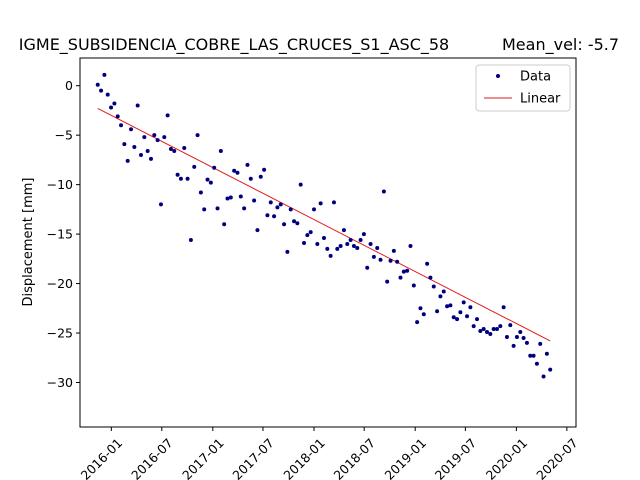 Image resolution: width=640 pixels, height=480 pixels. I want to click on y-axis-label: Displacement [mm], so click(28, 242).